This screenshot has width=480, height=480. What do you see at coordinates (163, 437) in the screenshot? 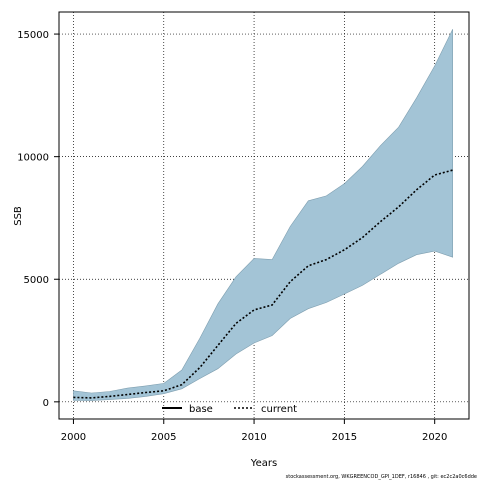
I see `x-tick-label: 2005` at bounding box center [163, 437].